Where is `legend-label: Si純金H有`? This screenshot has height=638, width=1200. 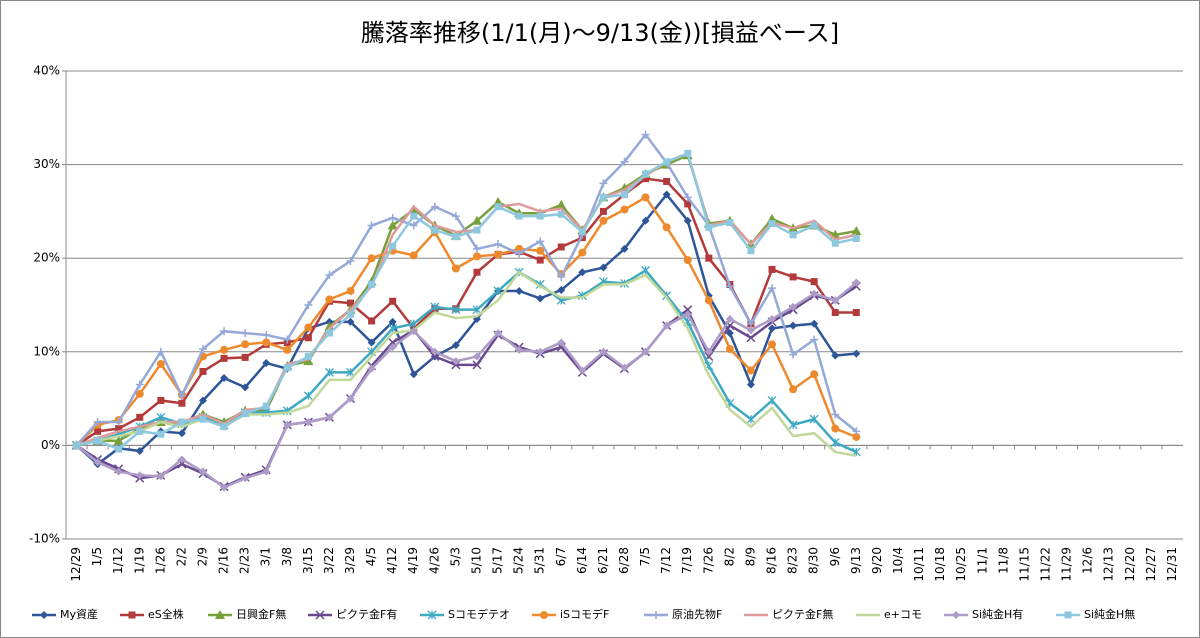 legend-label: Si純金H有 is located at coordinates (997, 614).